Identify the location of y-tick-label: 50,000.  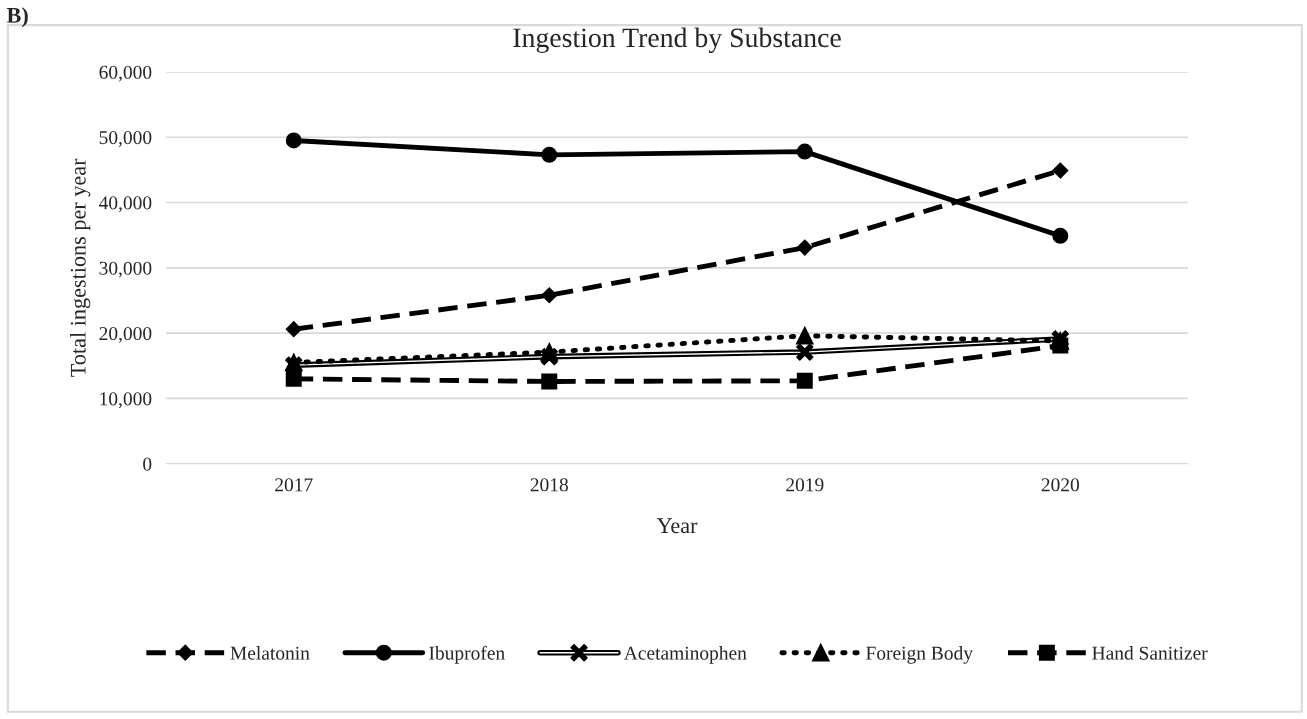
(125, 139).